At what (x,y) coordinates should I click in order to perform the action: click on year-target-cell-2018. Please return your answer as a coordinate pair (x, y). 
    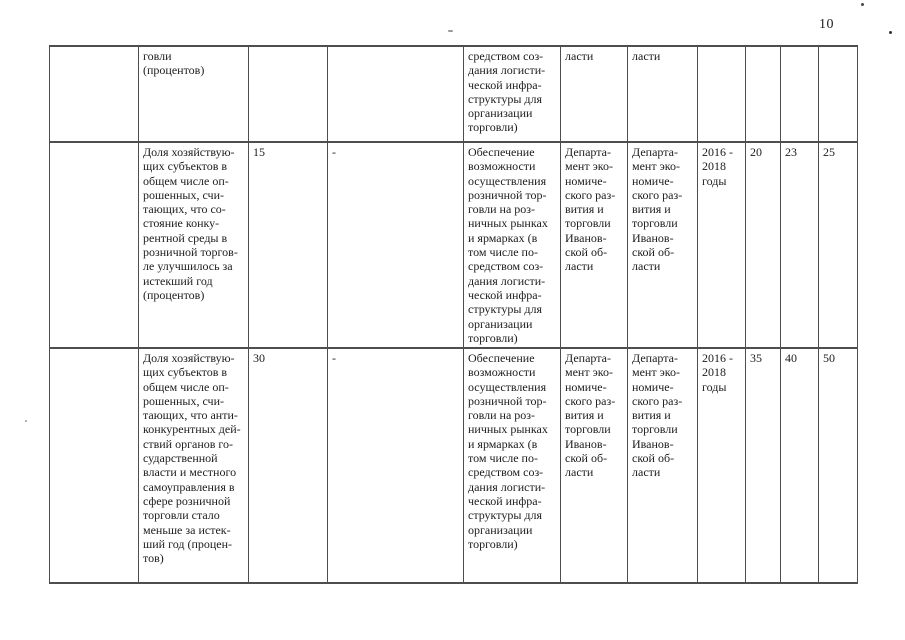
    Looking at the image, I should click on (838, 94).